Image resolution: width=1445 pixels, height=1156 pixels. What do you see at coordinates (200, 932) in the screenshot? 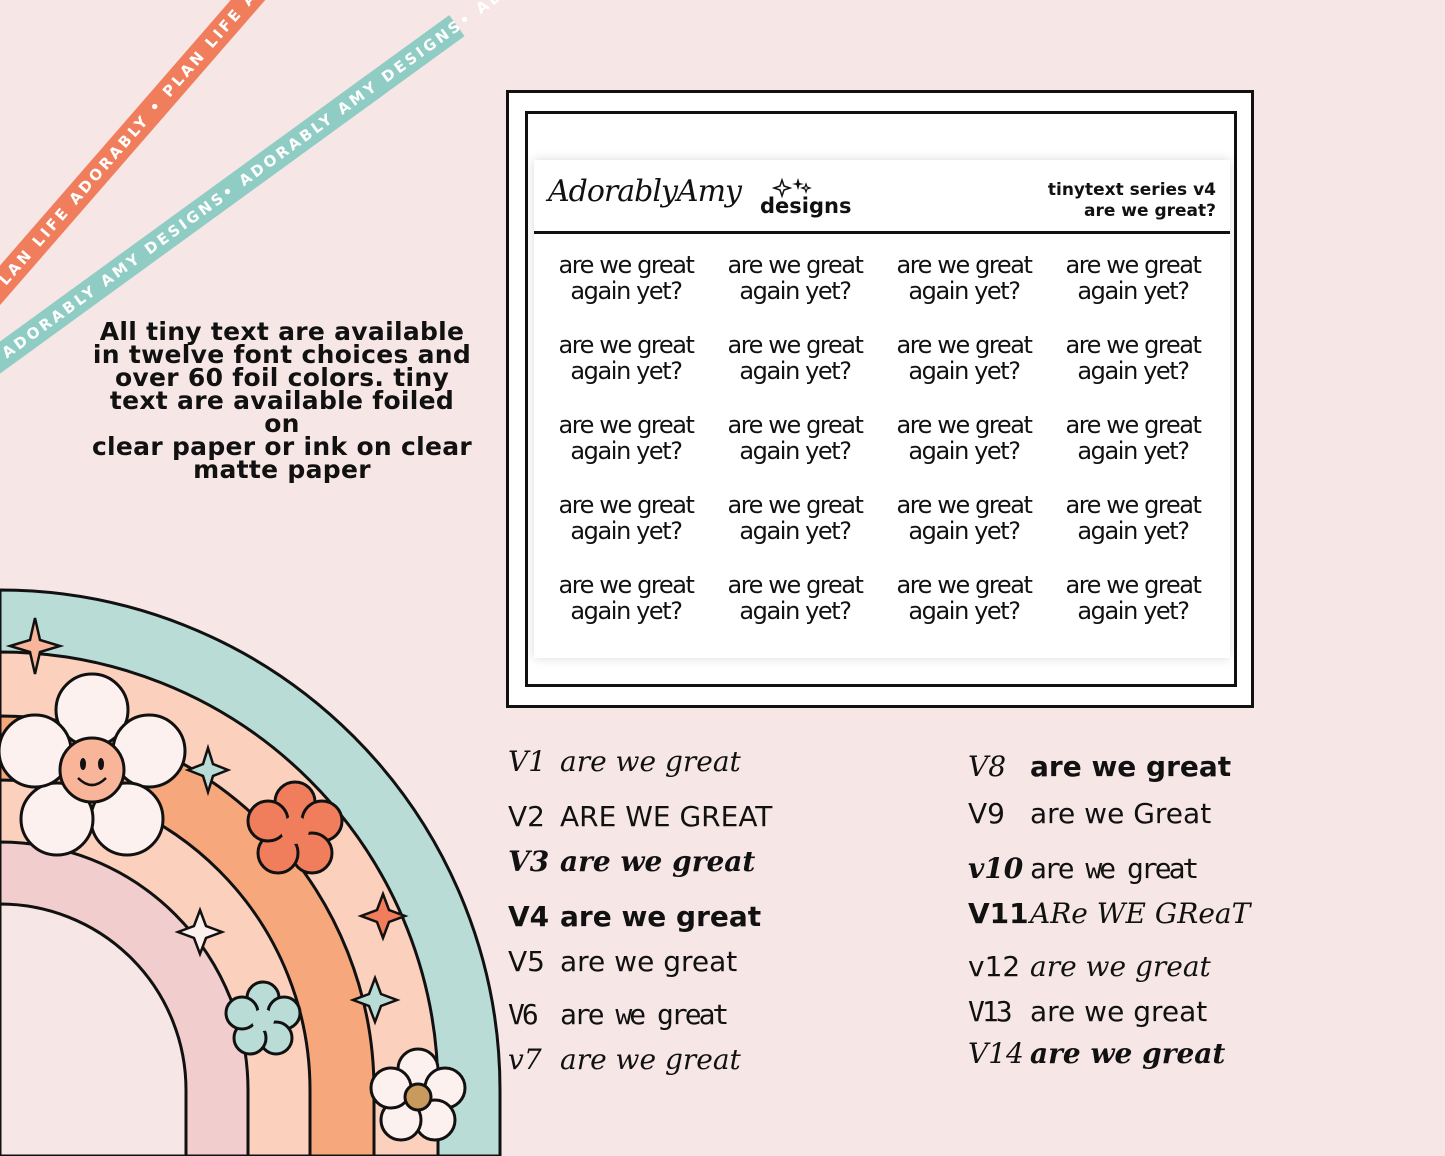
I see `sparkle-white-icon` at bounding box center [200, 932].